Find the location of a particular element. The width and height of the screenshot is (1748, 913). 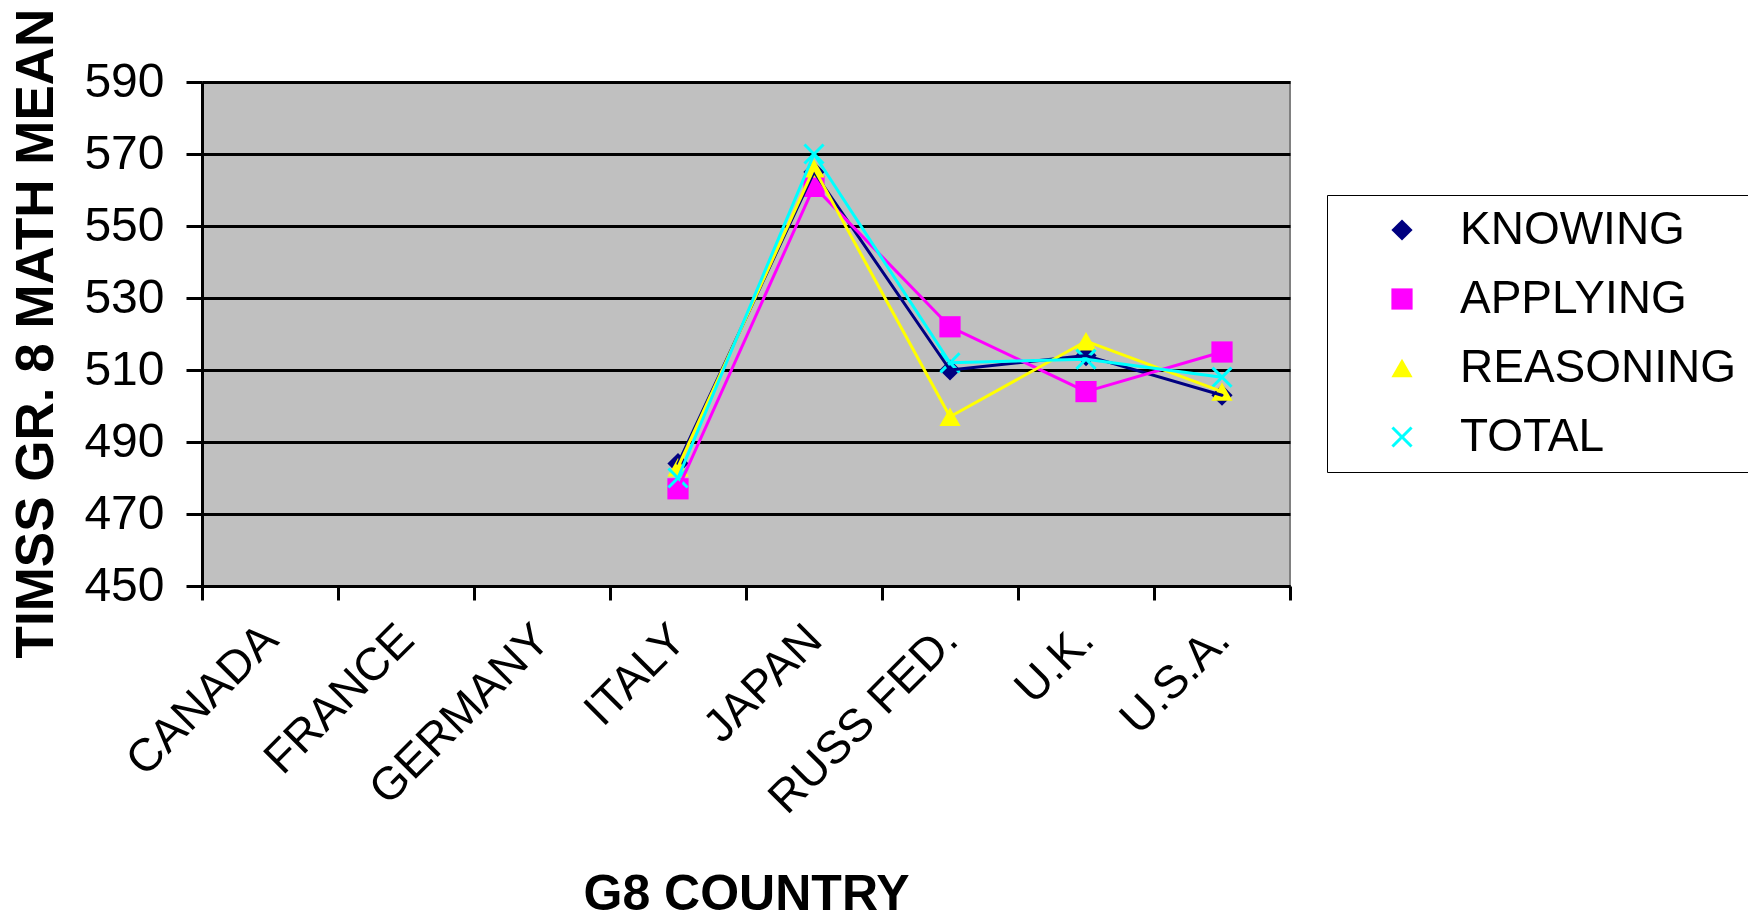

y-tick-label: 450 is located at coordinates (124, 584).